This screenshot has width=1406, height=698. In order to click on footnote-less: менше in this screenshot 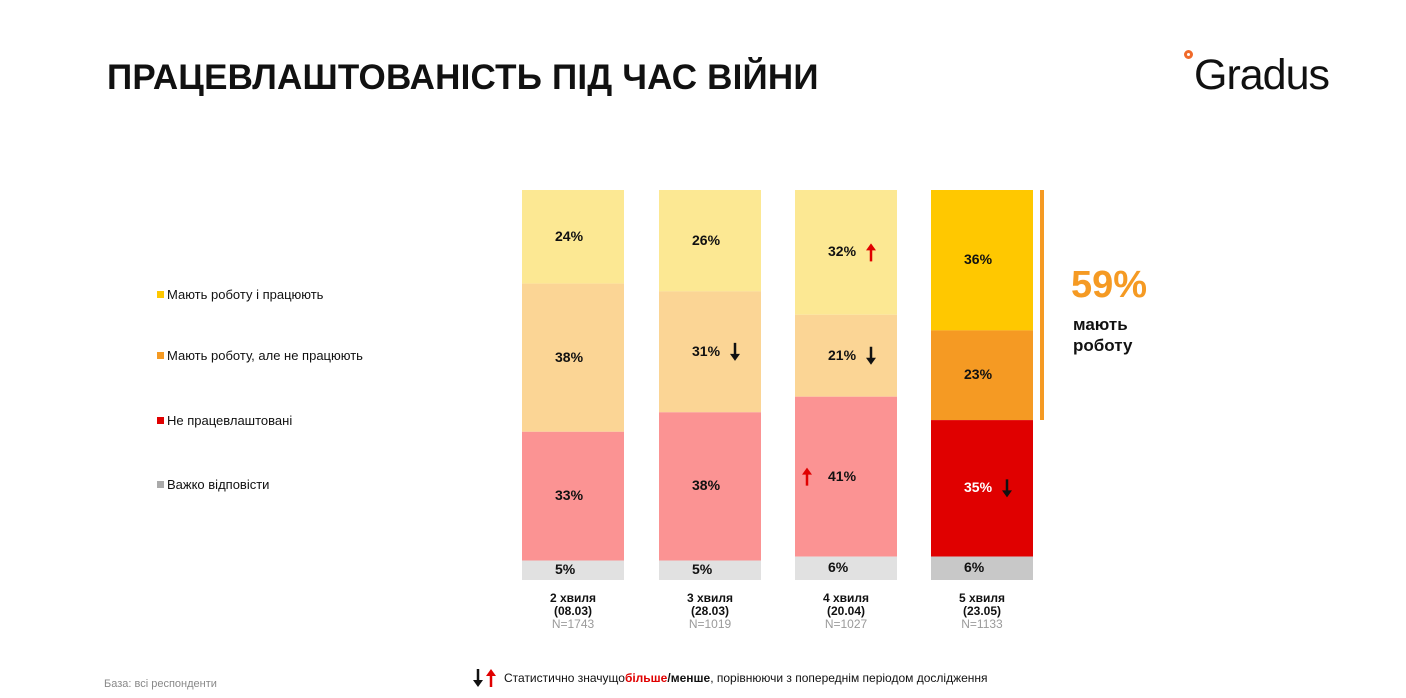, I will do `click(690, 678)`.